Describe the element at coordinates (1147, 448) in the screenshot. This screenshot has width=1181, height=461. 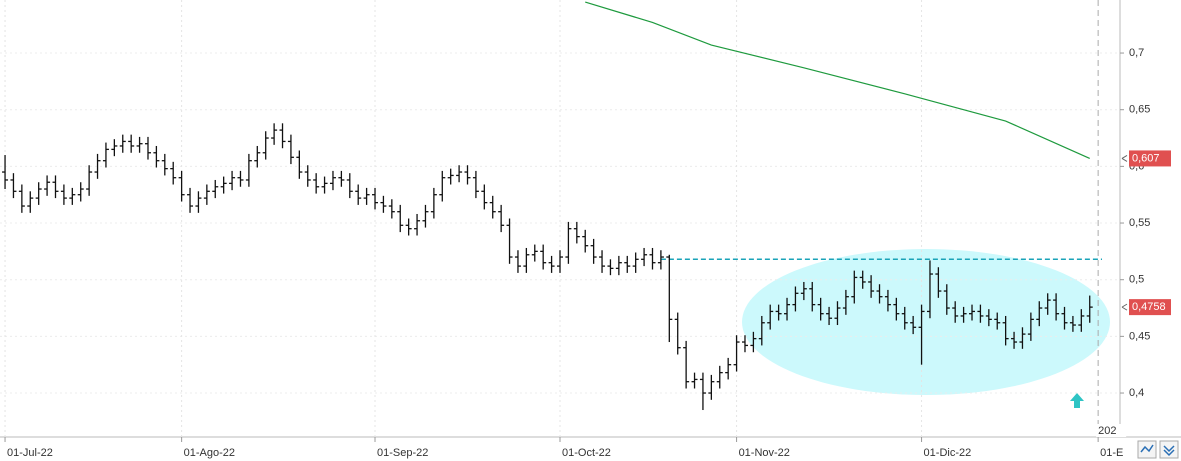
I see `zoom-icon` at that location.